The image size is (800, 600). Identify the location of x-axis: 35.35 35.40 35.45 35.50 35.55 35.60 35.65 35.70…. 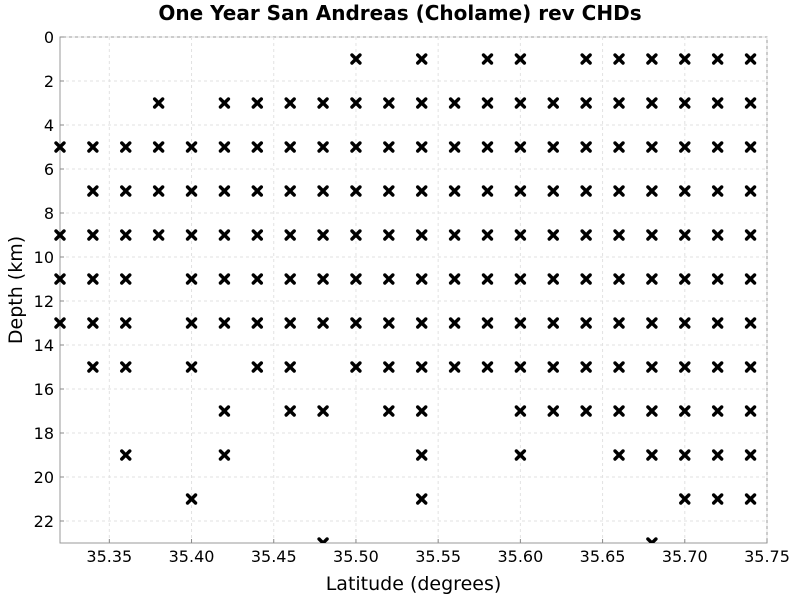
(437, 556).